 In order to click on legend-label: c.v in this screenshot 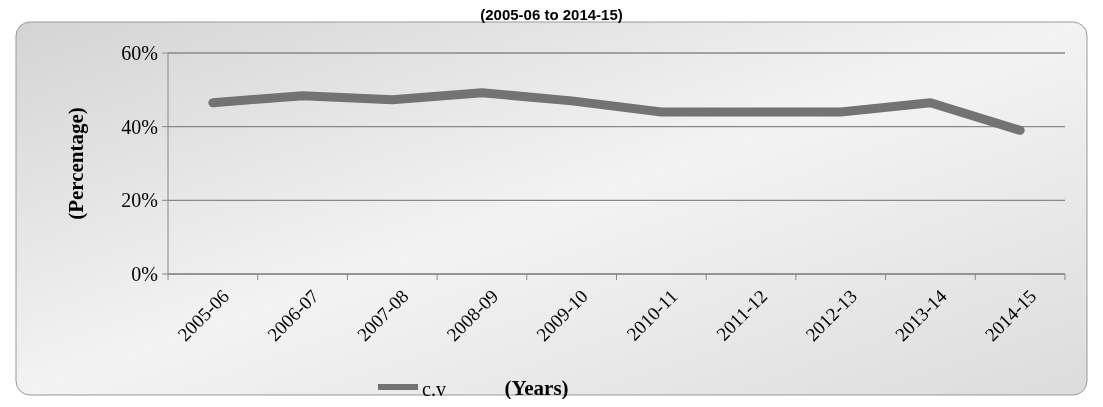, I will do `click(434, 389)`.